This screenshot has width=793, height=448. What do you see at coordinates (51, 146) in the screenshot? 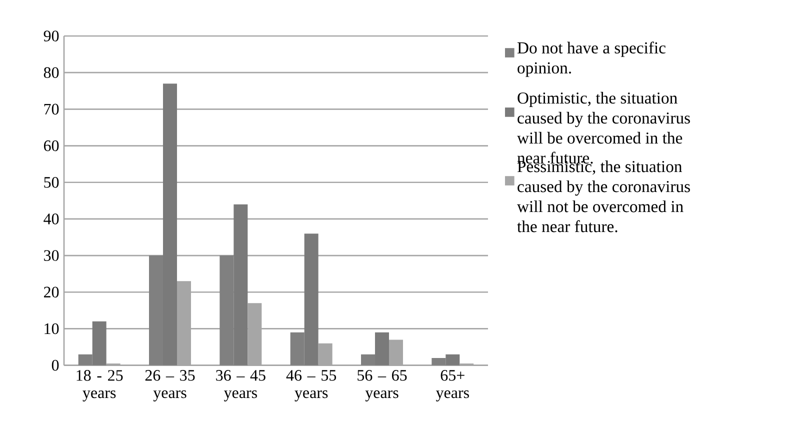
I see `y-tick-label: 60` at bounding box center [51, 146].